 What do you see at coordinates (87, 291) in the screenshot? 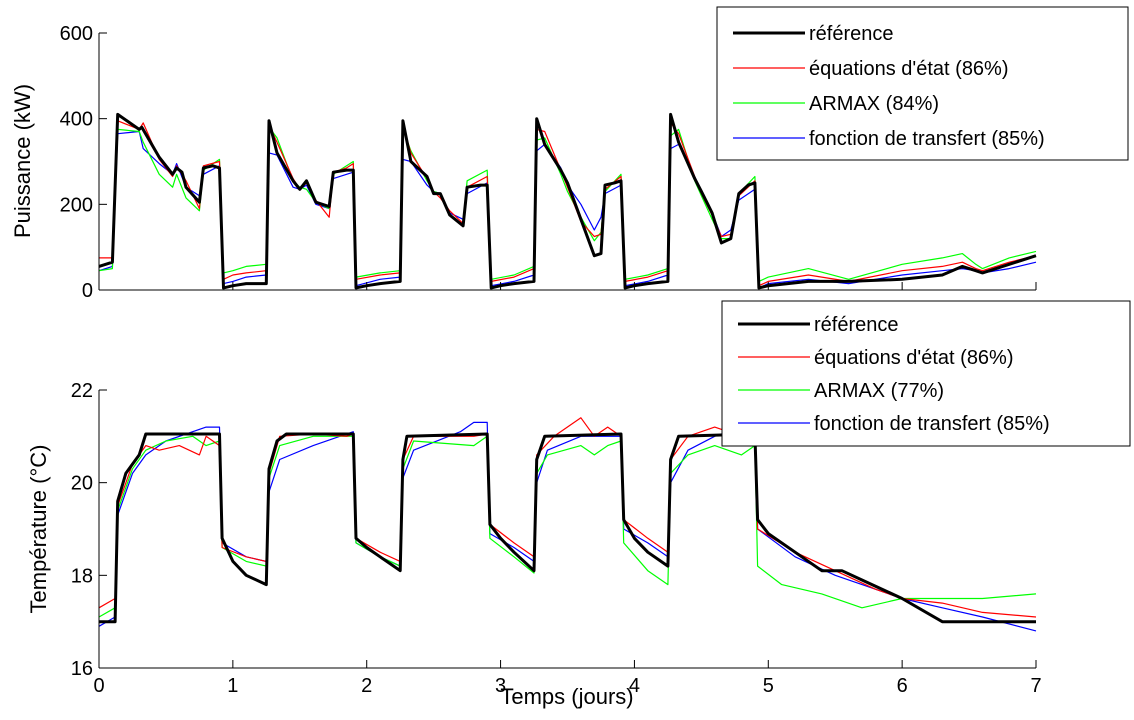
I see `power-y-tick-label: 0` at bounding box center [87, 291].